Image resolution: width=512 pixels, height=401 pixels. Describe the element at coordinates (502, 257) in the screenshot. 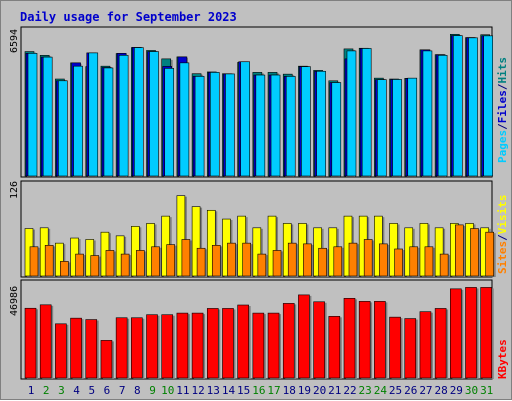

I see `legend-item-sites-0: Sites` at that location.